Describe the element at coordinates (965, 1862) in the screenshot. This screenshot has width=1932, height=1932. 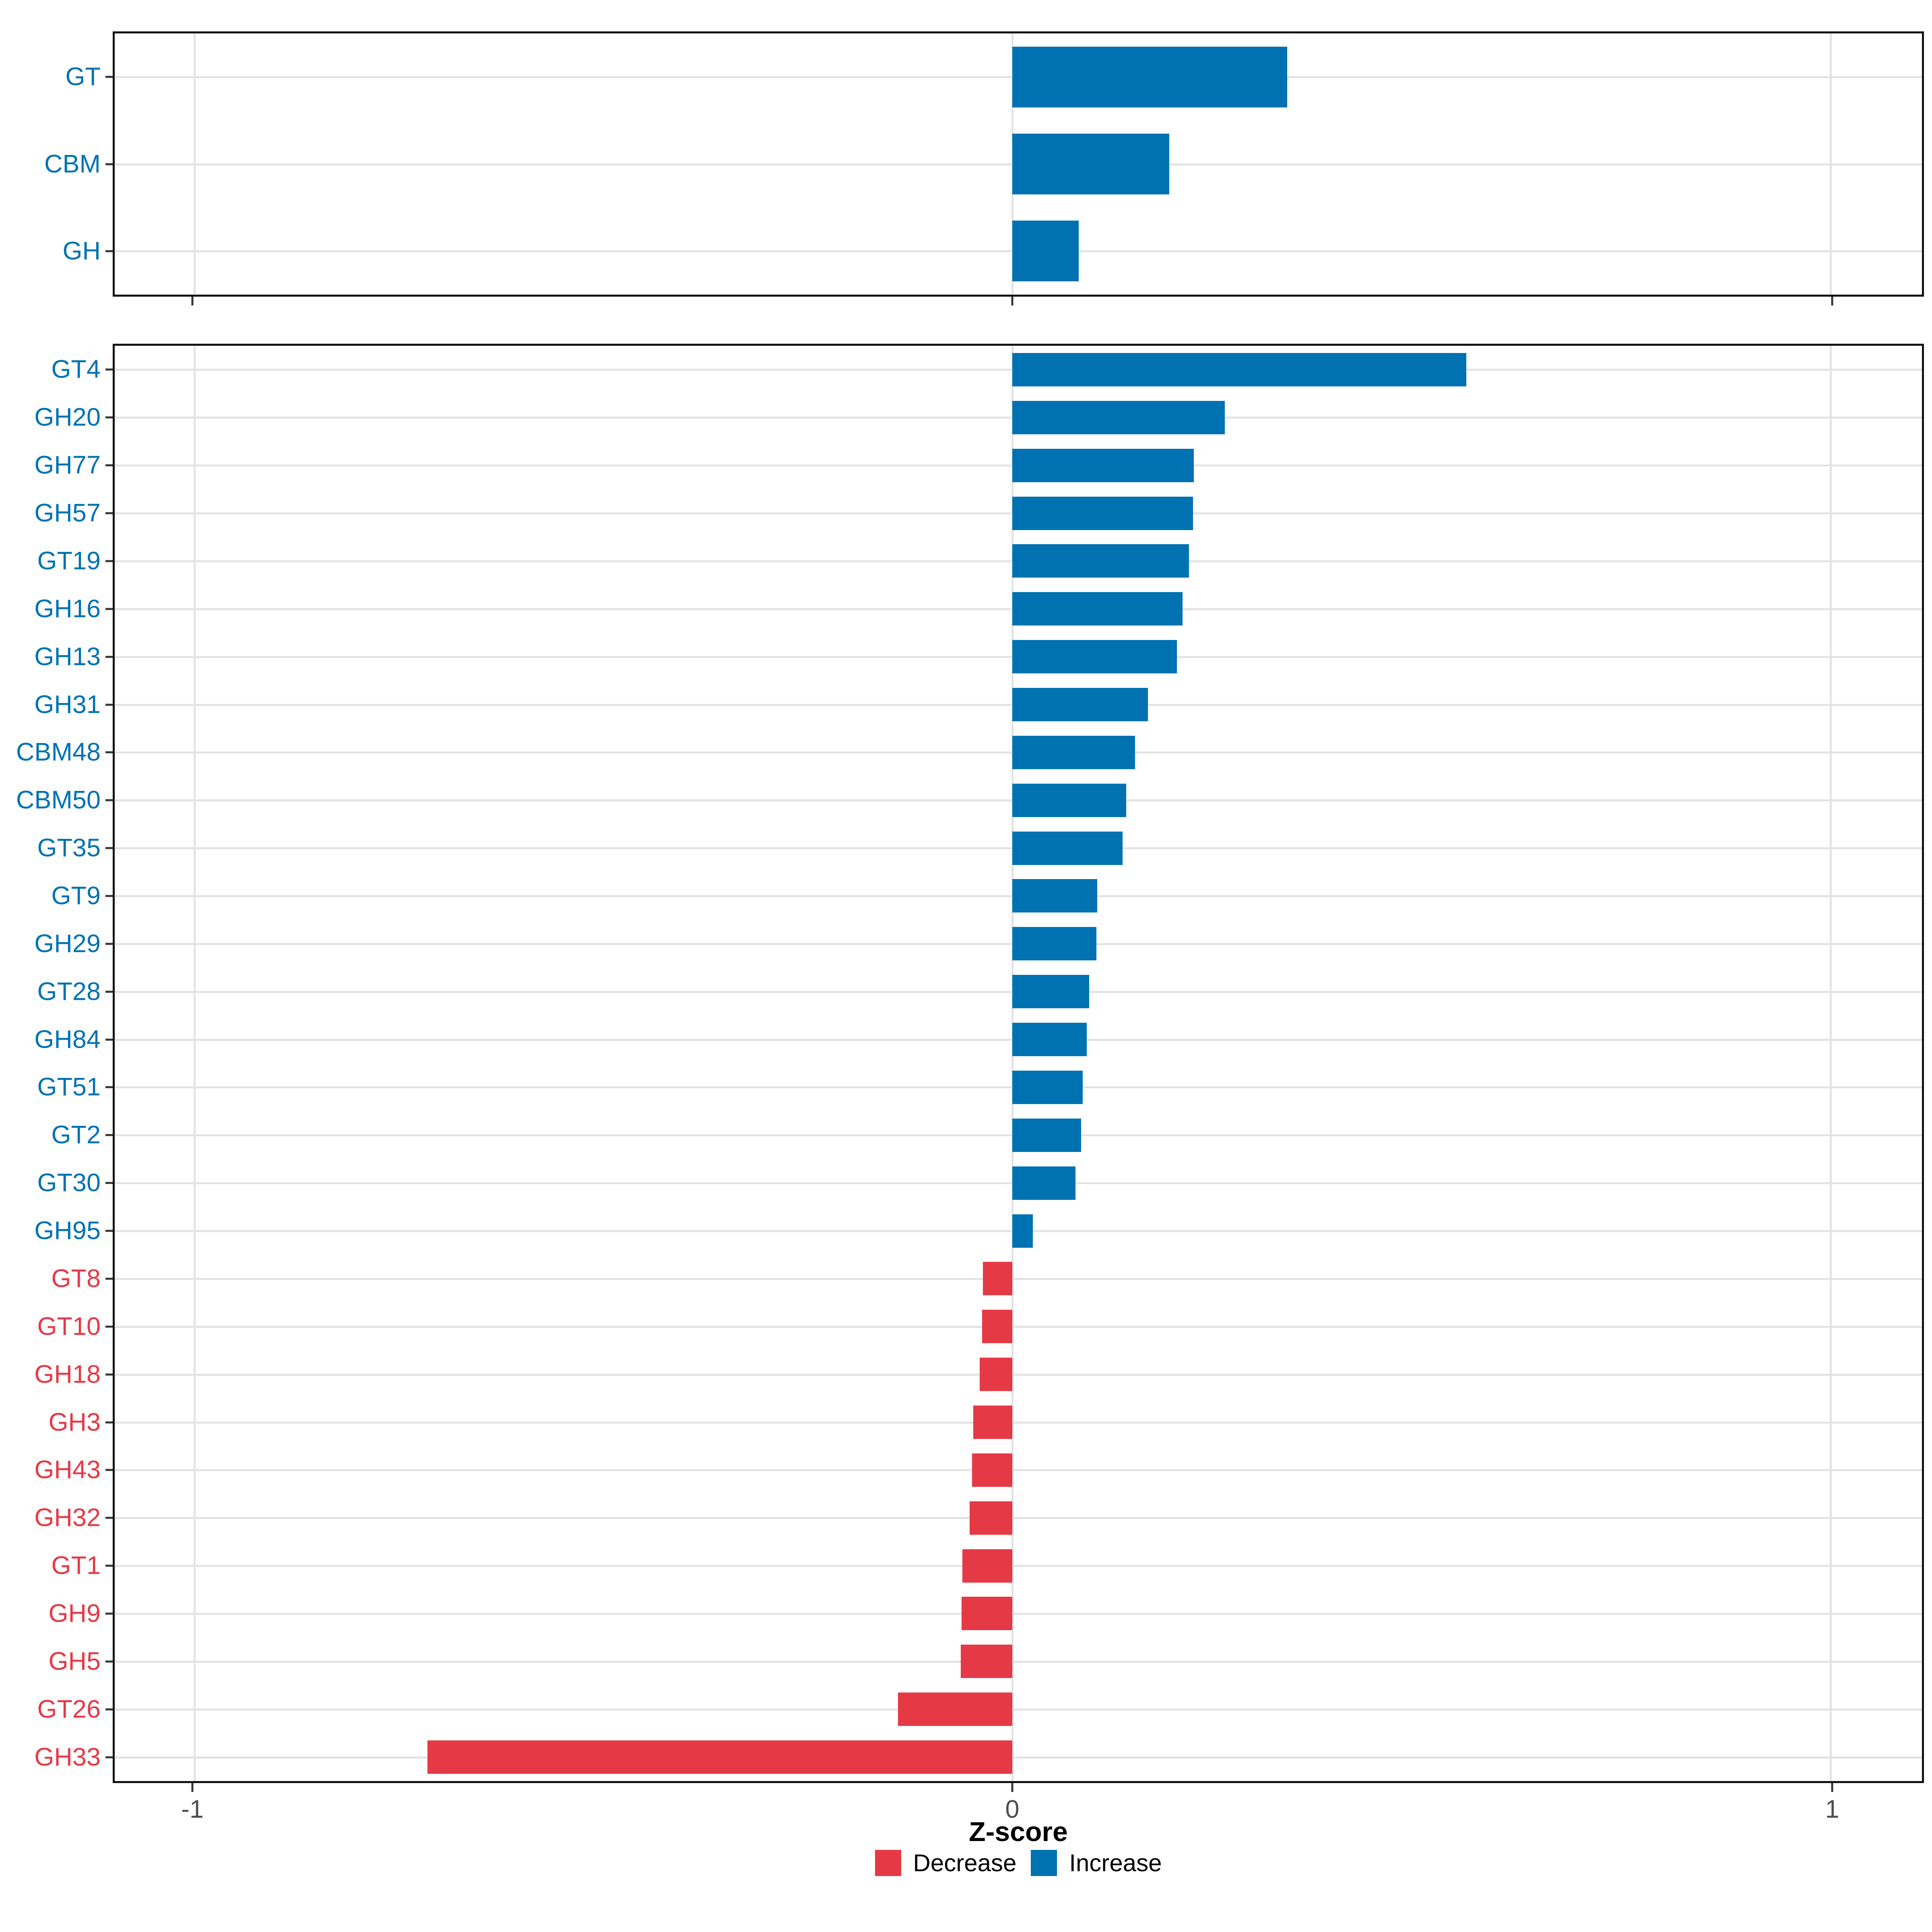
I see `legend-label-decrease: Decrease` at that location.